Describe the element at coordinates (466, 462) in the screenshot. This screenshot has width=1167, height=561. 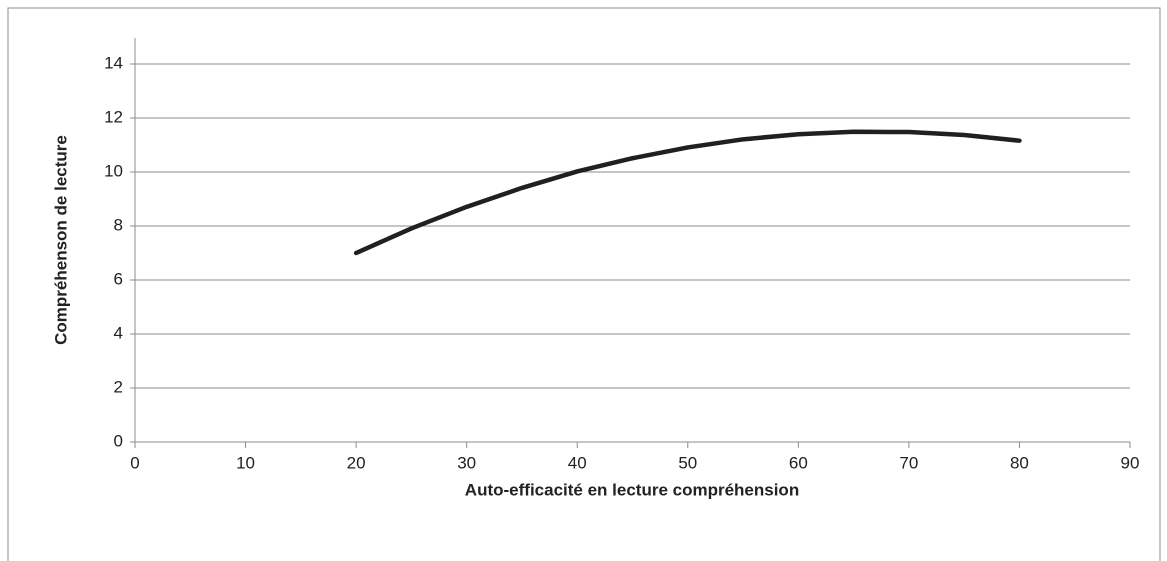
I see `x-tick-label: 30` at that location.